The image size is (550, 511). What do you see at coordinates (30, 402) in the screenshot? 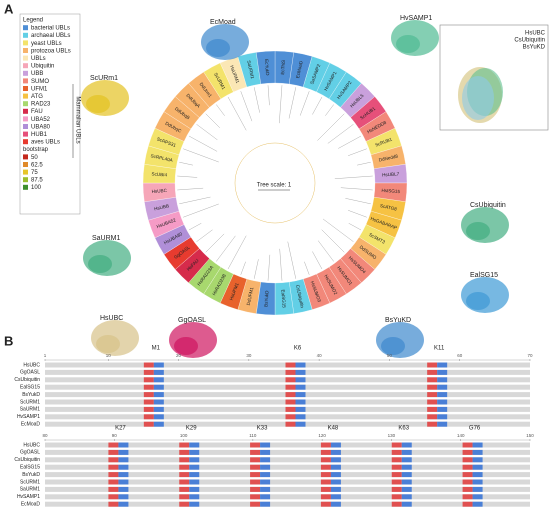
I see `sequence-name: ScURM1` at bounding box center [30, 402].